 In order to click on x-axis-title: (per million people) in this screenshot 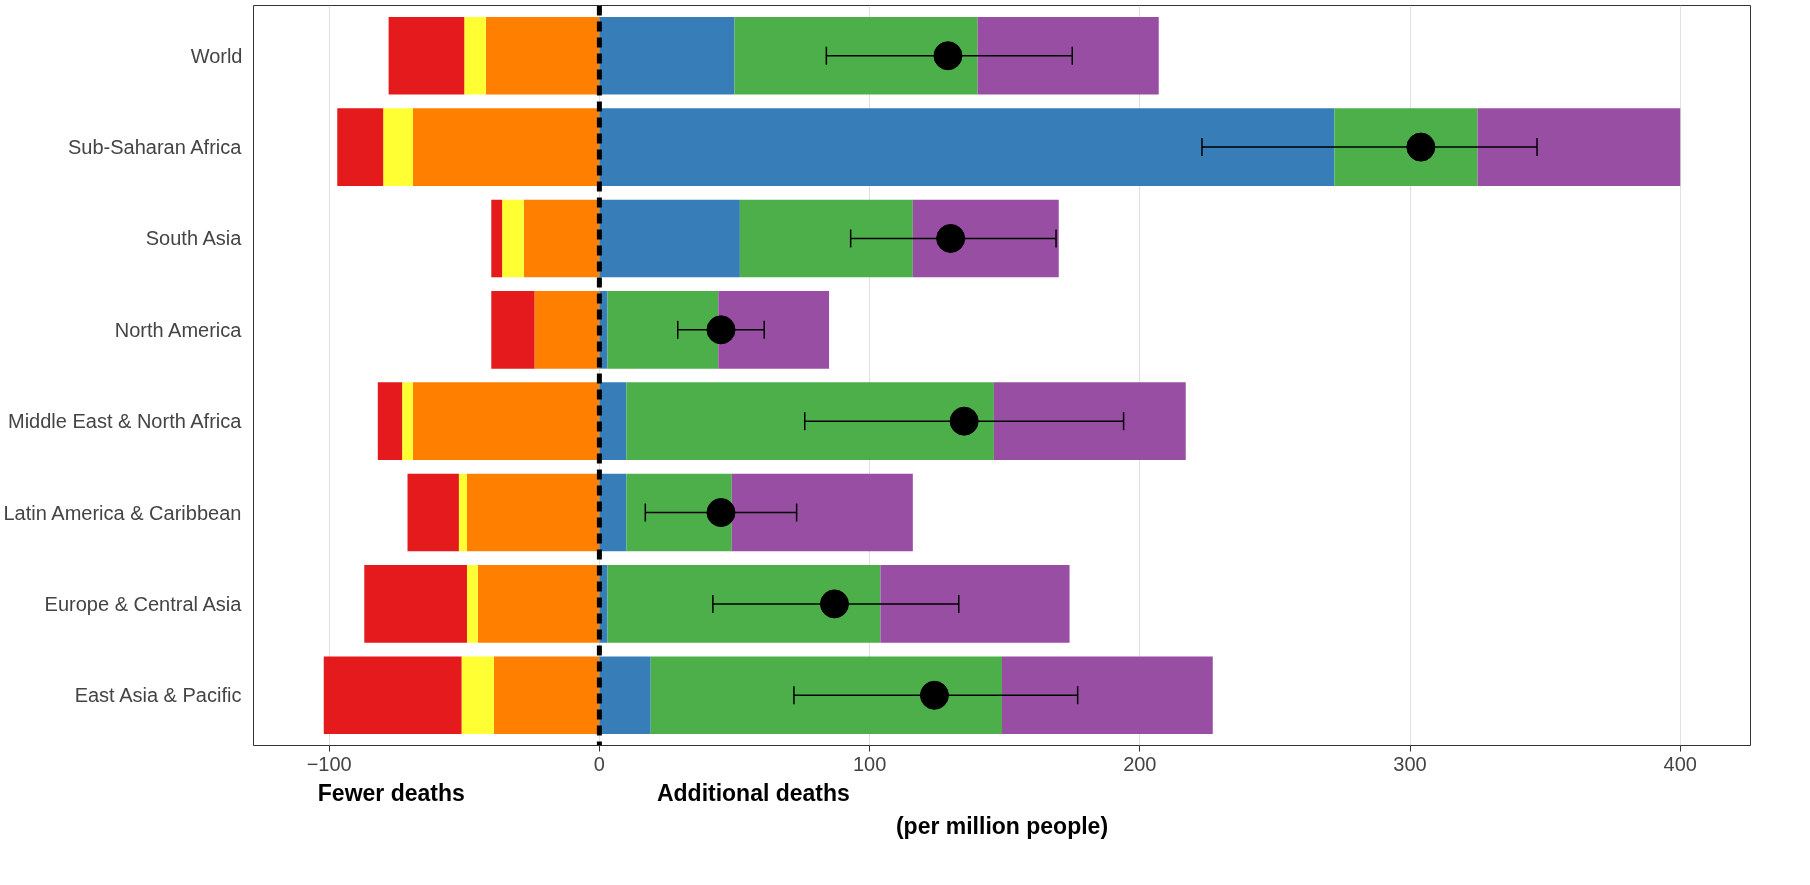, I will do `click(1002, 825)`.